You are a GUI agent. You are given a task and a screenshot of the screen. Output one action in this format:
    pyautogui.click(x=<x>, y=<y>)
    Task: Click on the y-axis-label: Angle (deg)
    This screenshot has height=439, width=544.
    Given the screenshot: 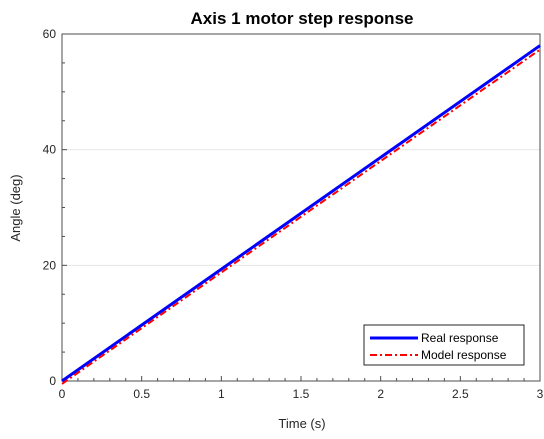 What is the action you would take?
    pyautogui.click(x=15, y=207)
    